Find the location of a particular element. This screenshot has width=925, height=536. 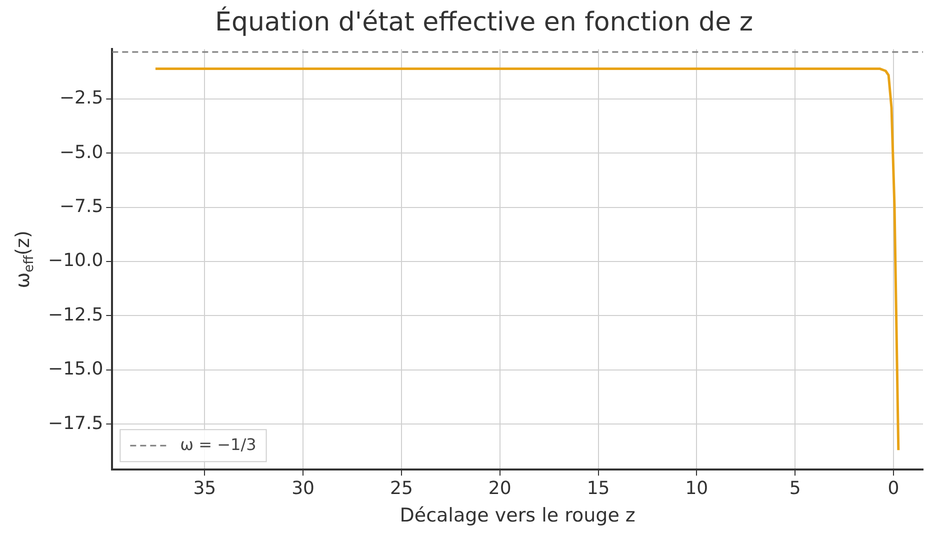

x-tick-label: 15 is located at coordinates (598, 489).